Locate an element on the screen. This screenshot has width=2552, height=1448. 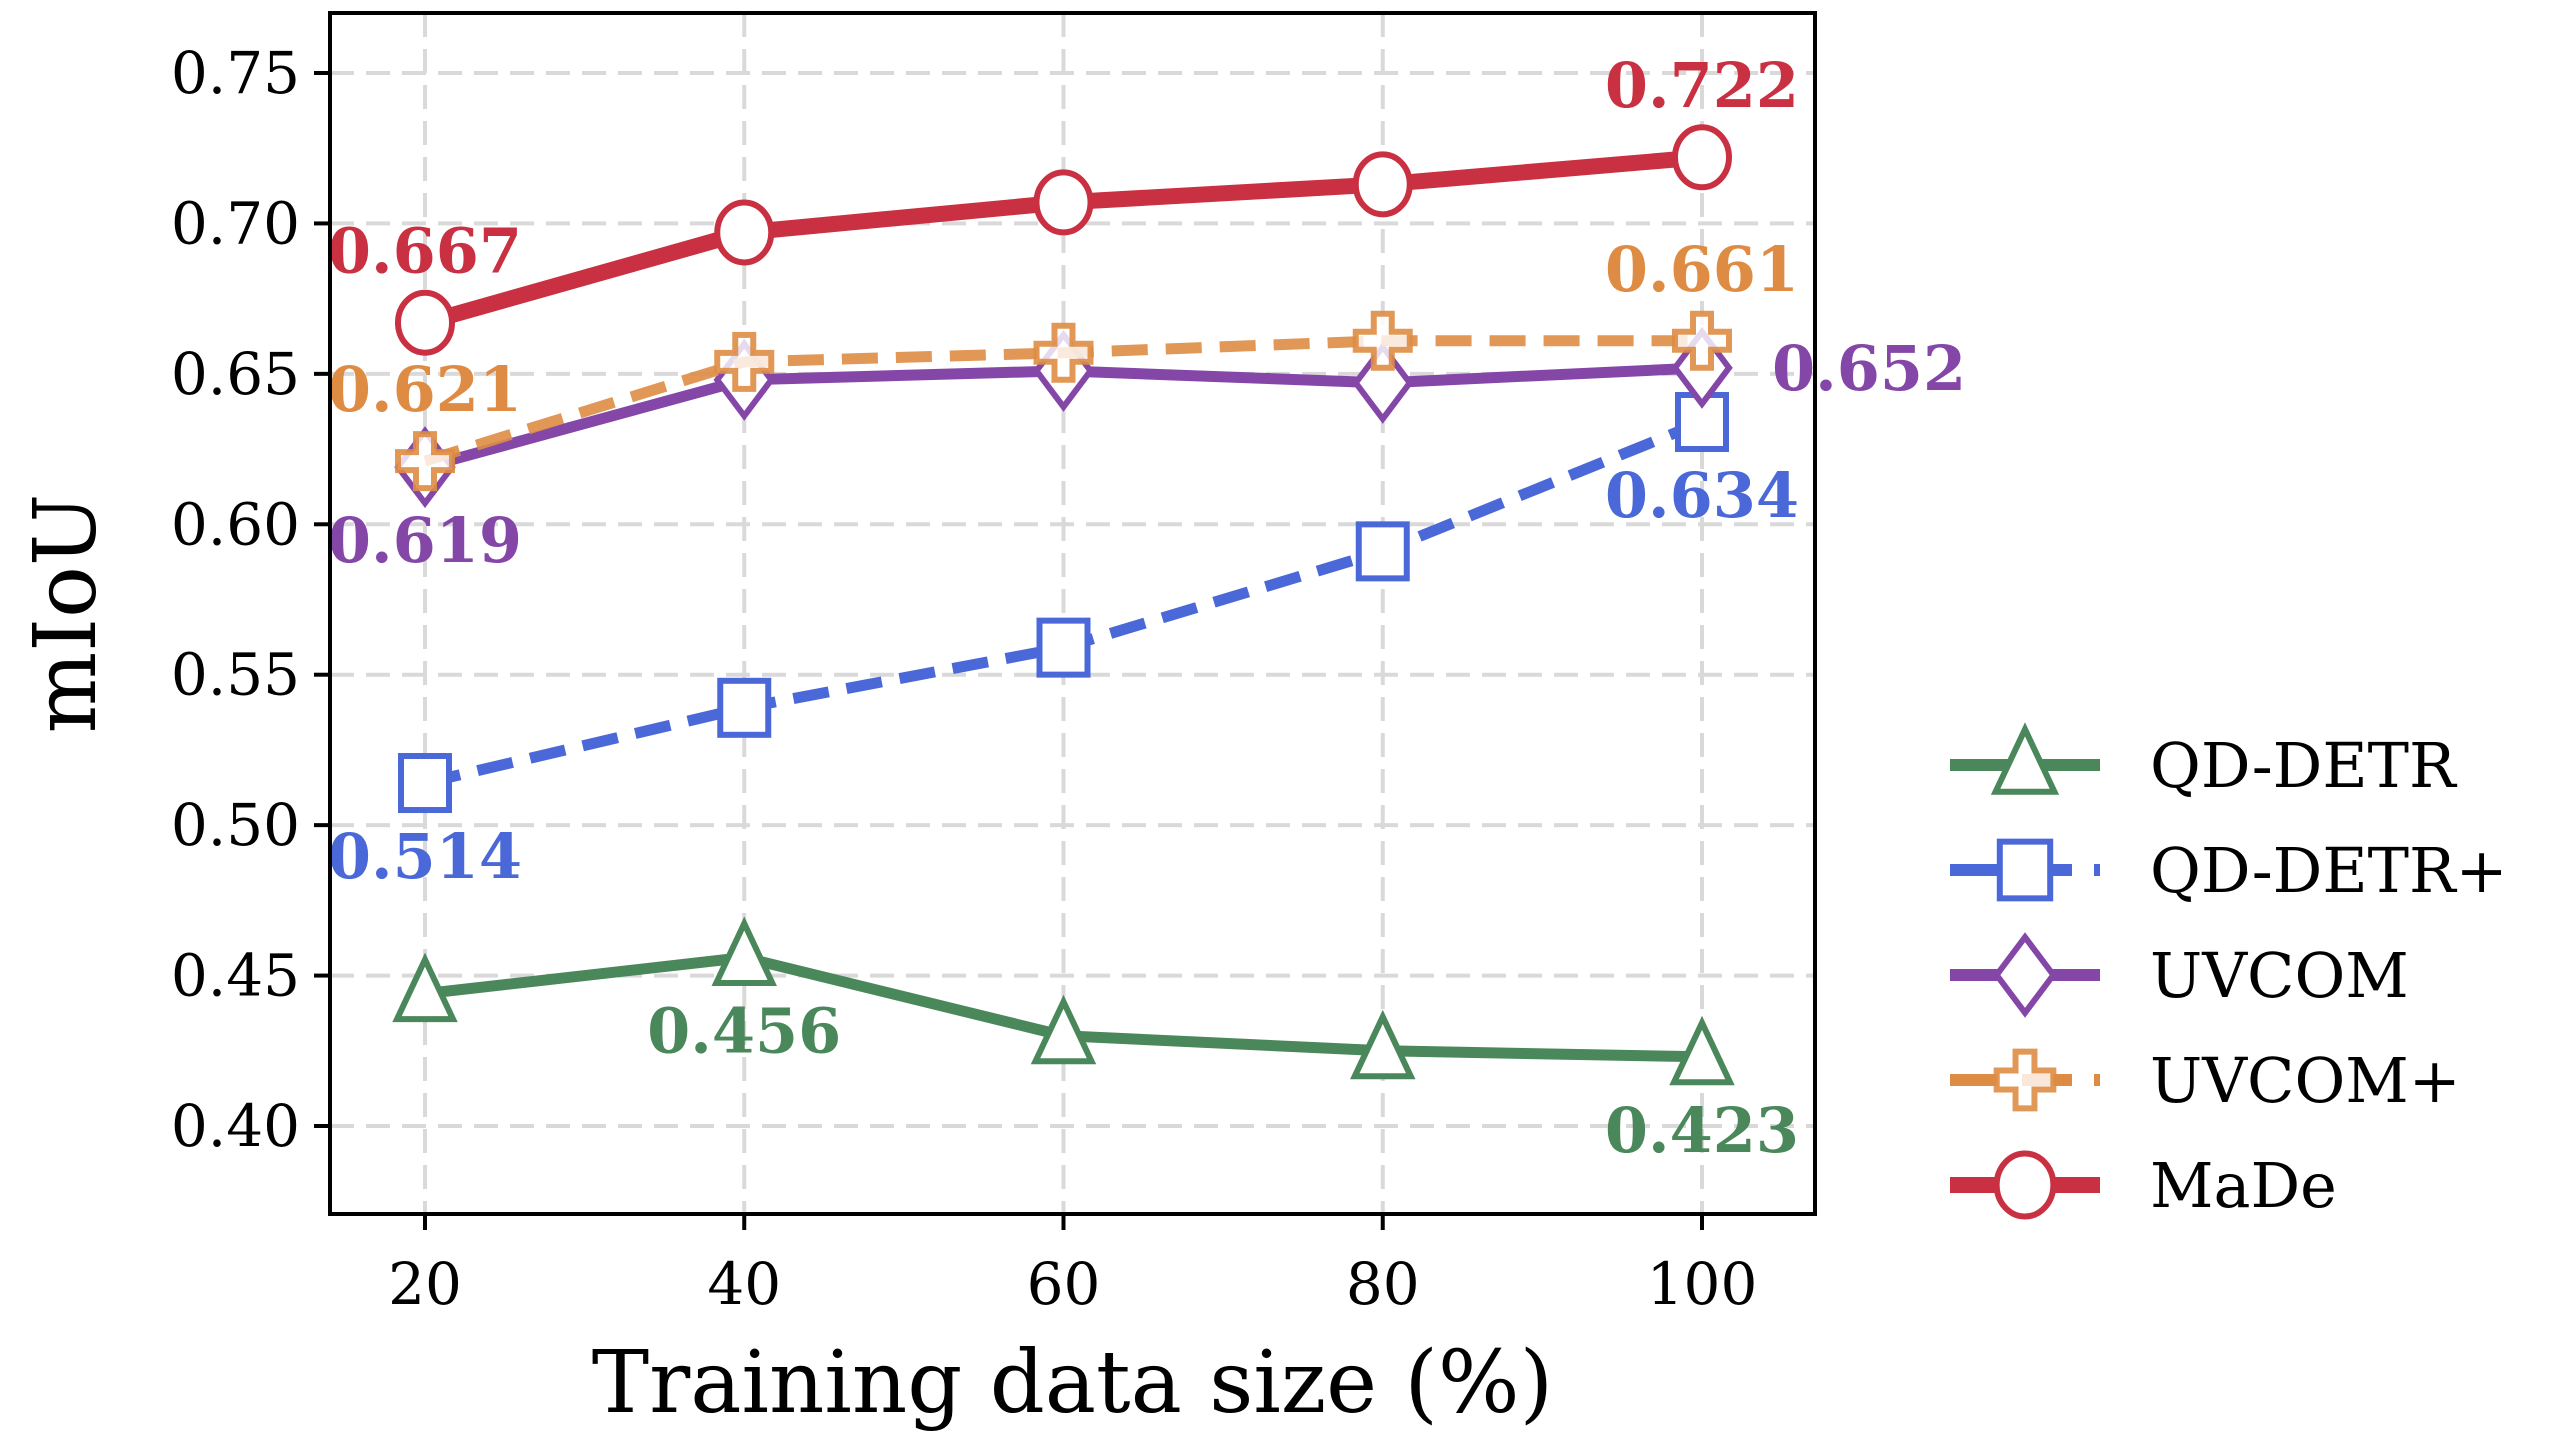
legend-item: QD-DETR+ is located at coordinates (2229, 870).